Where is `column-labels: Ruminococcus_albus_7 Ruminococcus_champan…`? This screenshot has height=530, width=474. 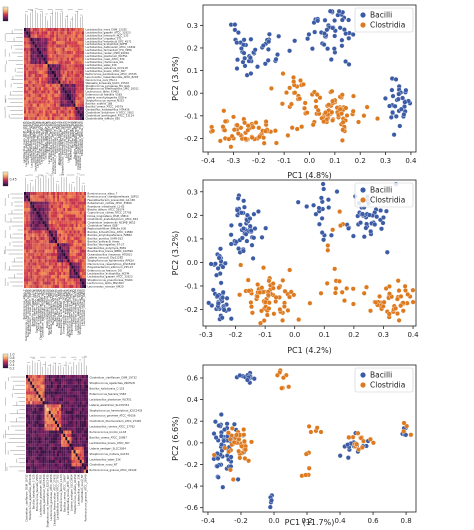
column-labels: Ruminococcus_albus_7 Ruminococcus_champan… is located at coordinates (54, 315).